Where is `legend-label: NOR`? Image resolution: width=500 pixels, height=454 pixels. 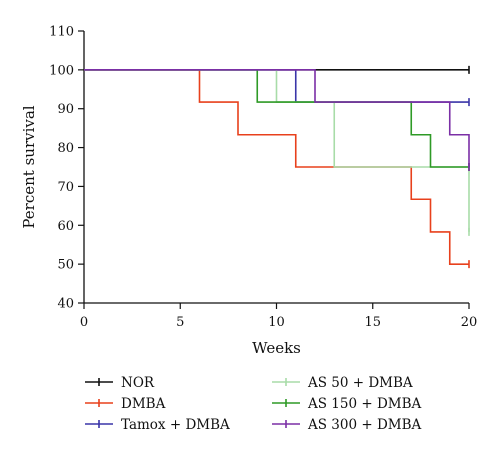
legend-label: NOR is located at coordinates (138, 383).